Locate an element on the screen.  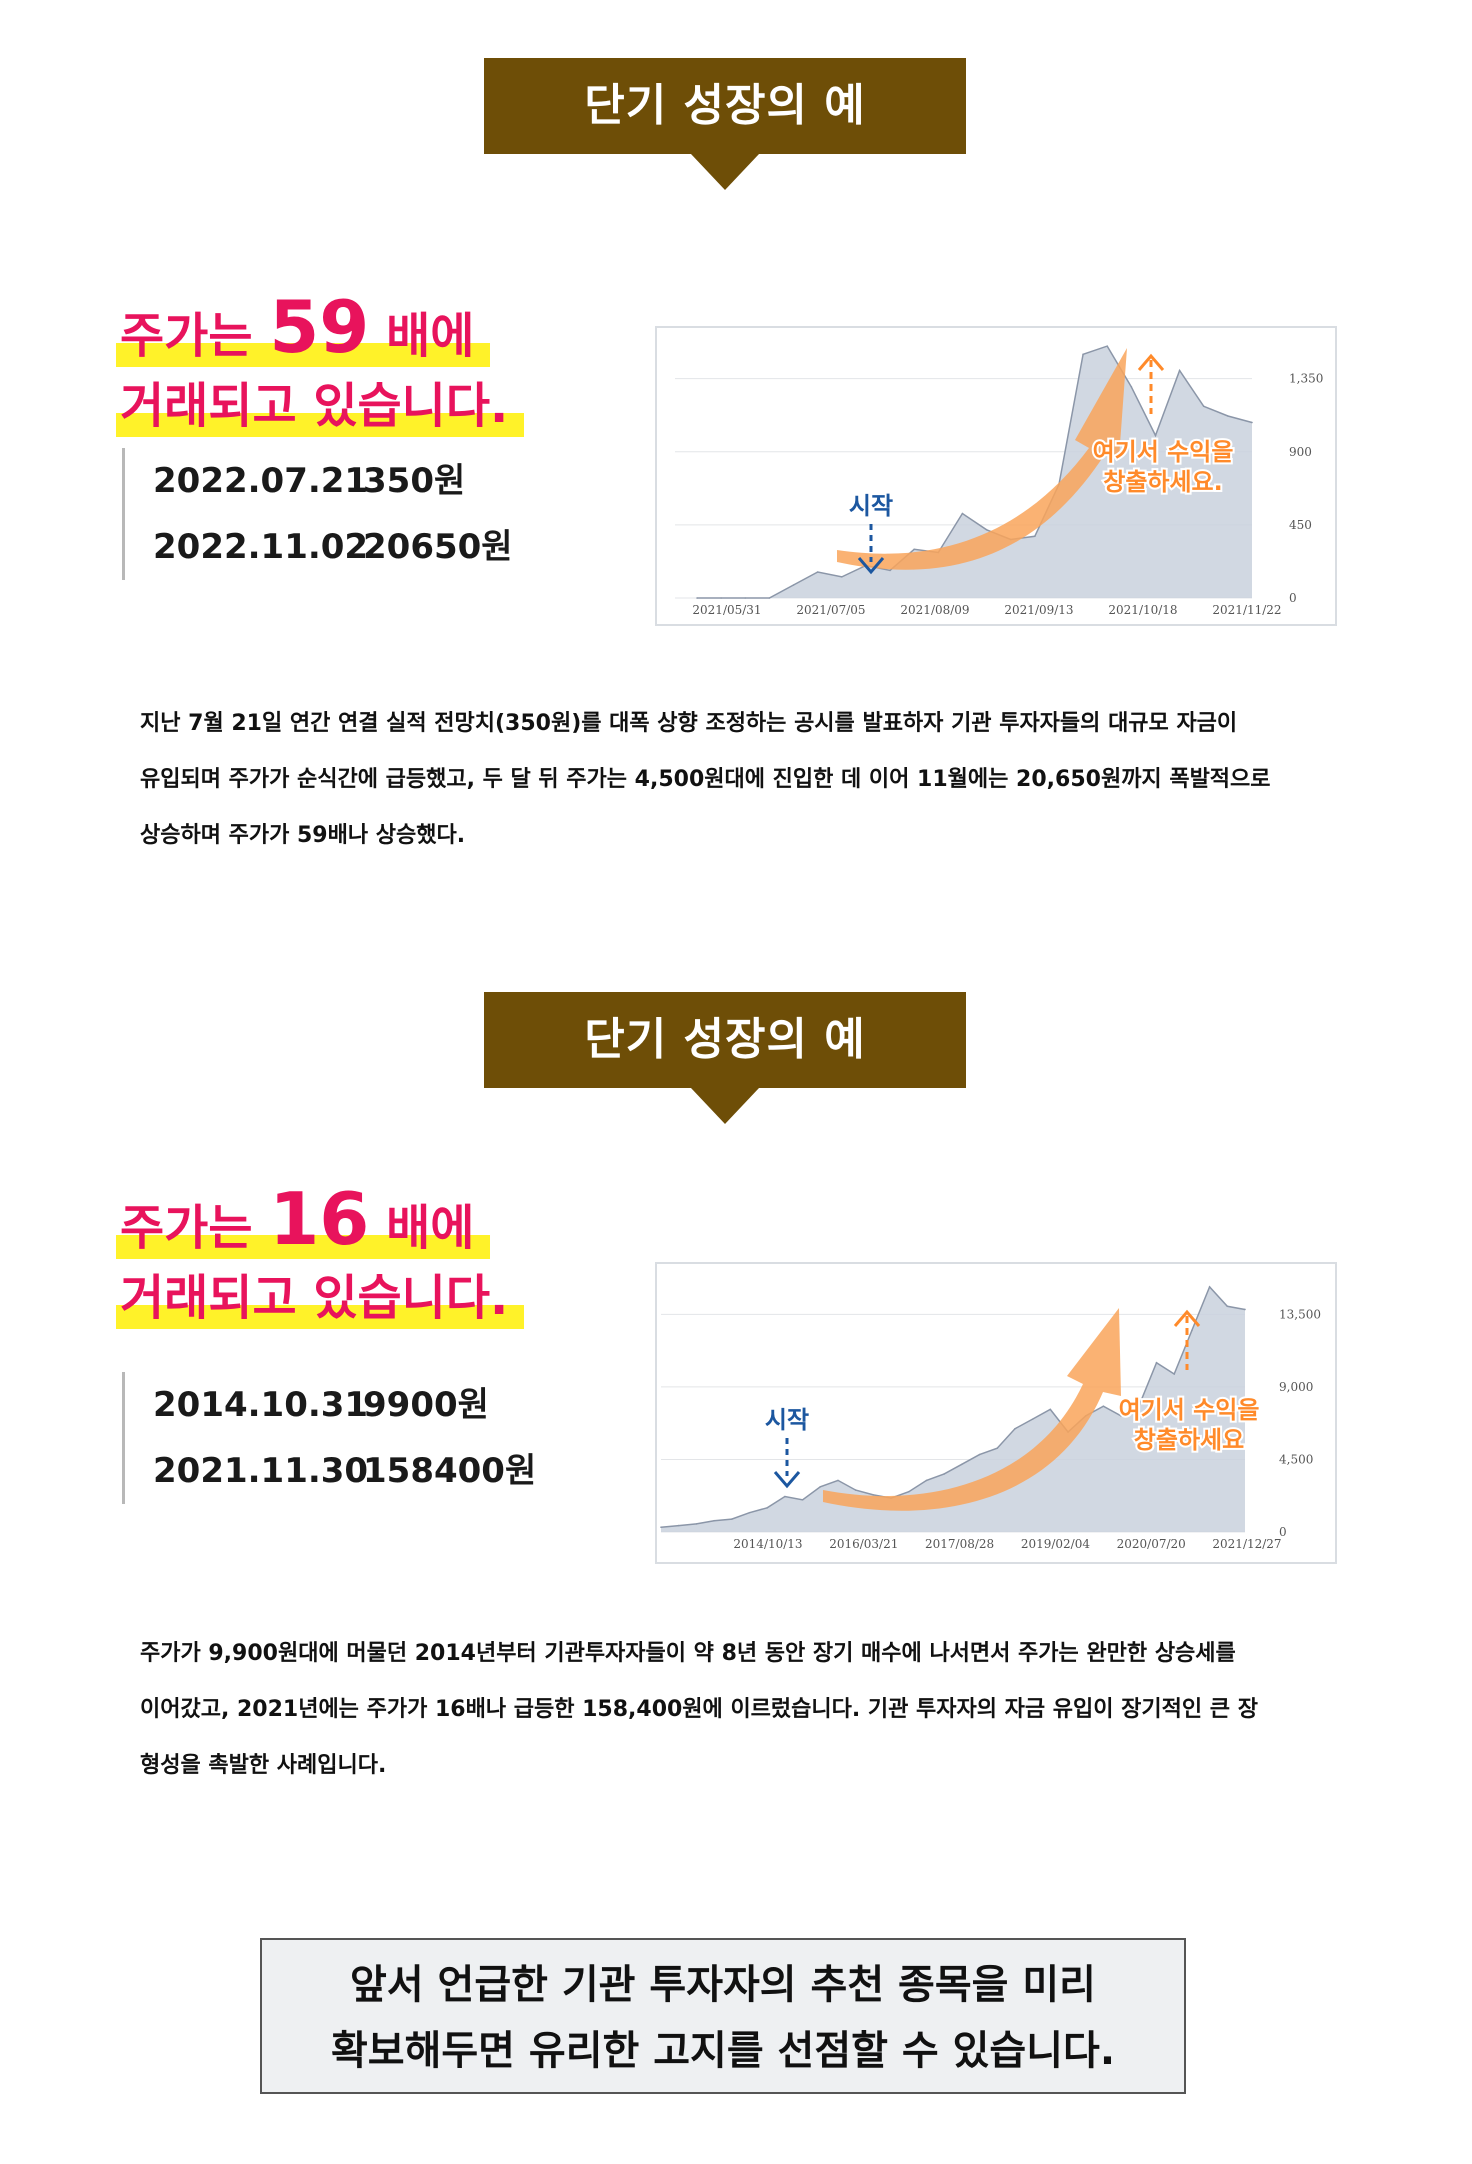
price-list-1: 2022.07.21350원 2022.11.0220650원 is located at coordinates (317, 514).